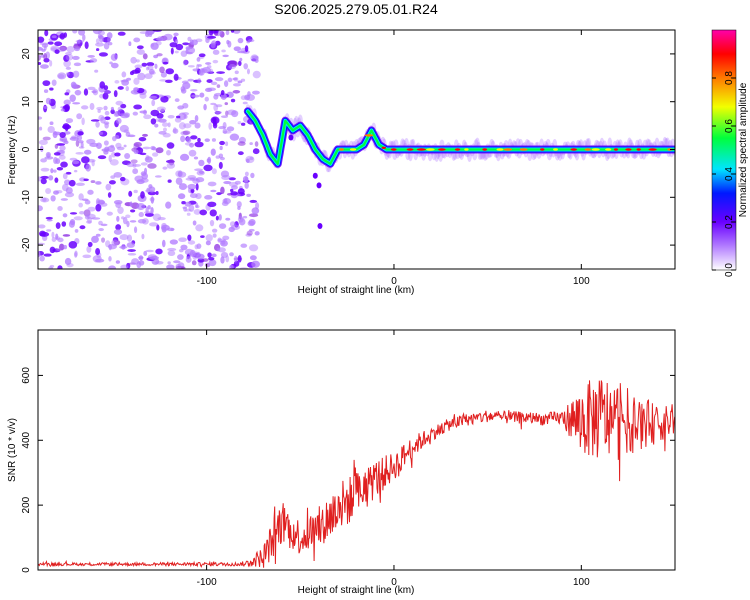 This screenshot has height=600, width=750. What do you see at coordinates (12, 450) in the screenshot?
I see `snr-ylabel: SNR (10 * v/v)` at bounding box center [12, 450].